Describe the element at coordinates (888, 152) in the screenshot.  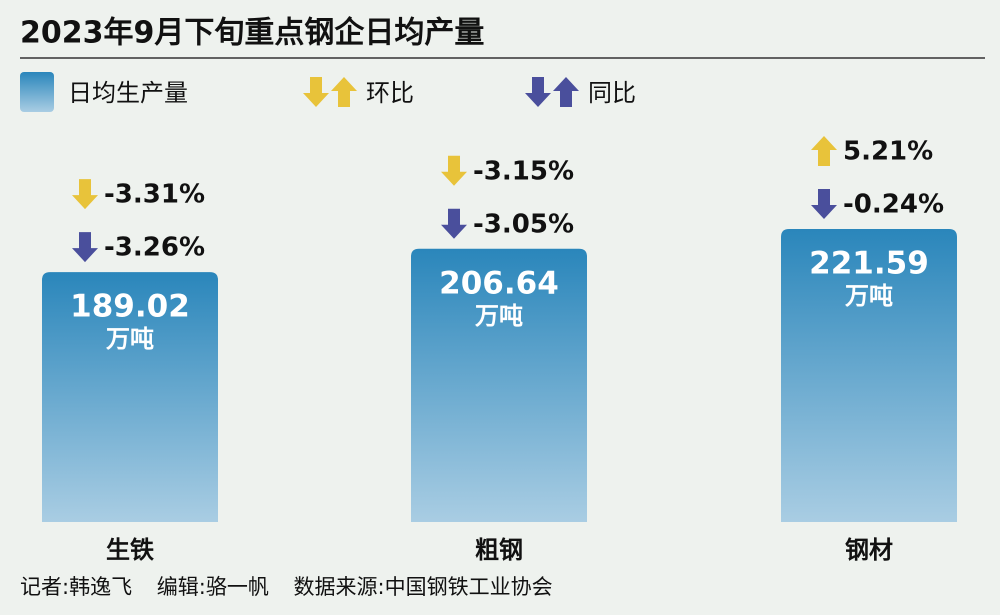
I see `change-label: 5.21%` at that location.